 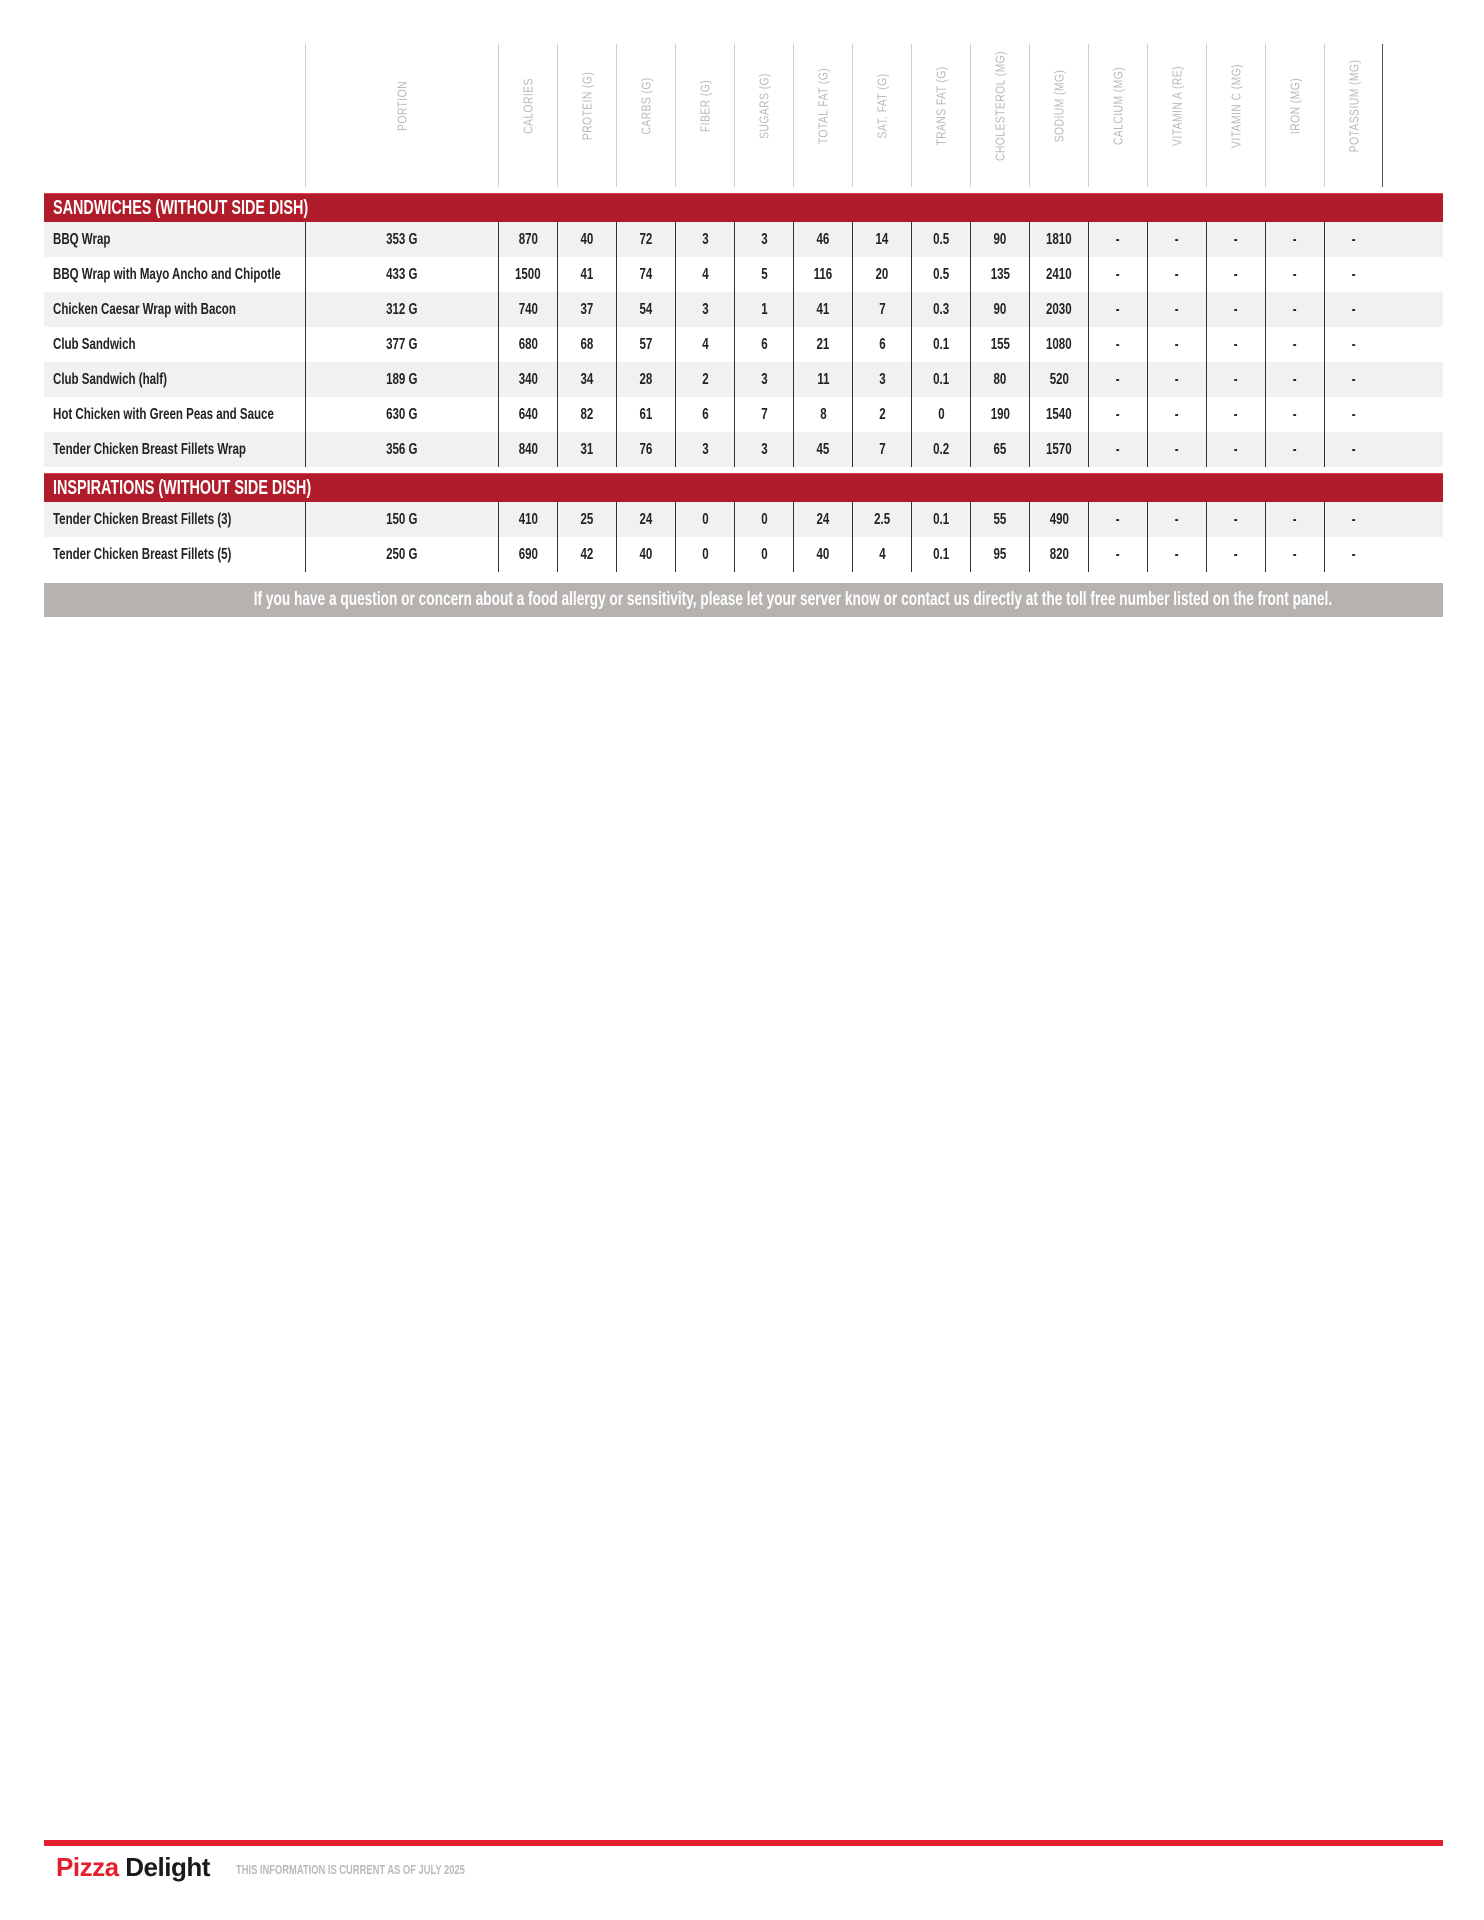 What do you see at coordinates (110, 379) in the screenshot?
I see `item-name-text: Club Sandwich (half)` at bounding box center [110, 379].